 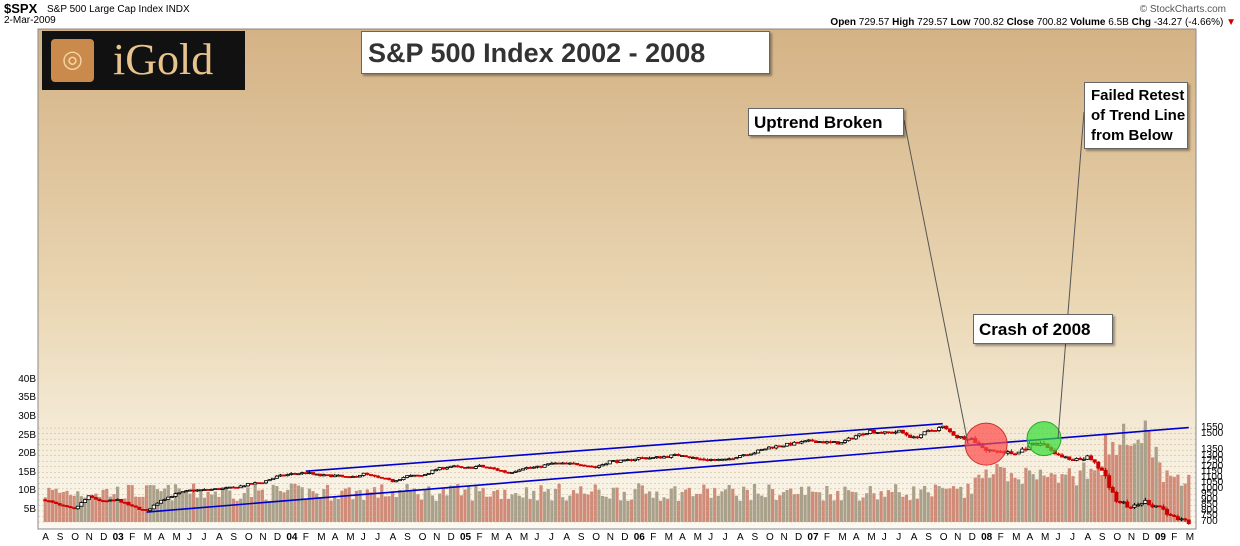 What do you see at coordinates (29, 509) in the screenshot?
I see `volume-tick-label: 5B` at bounding box center [29, 509].